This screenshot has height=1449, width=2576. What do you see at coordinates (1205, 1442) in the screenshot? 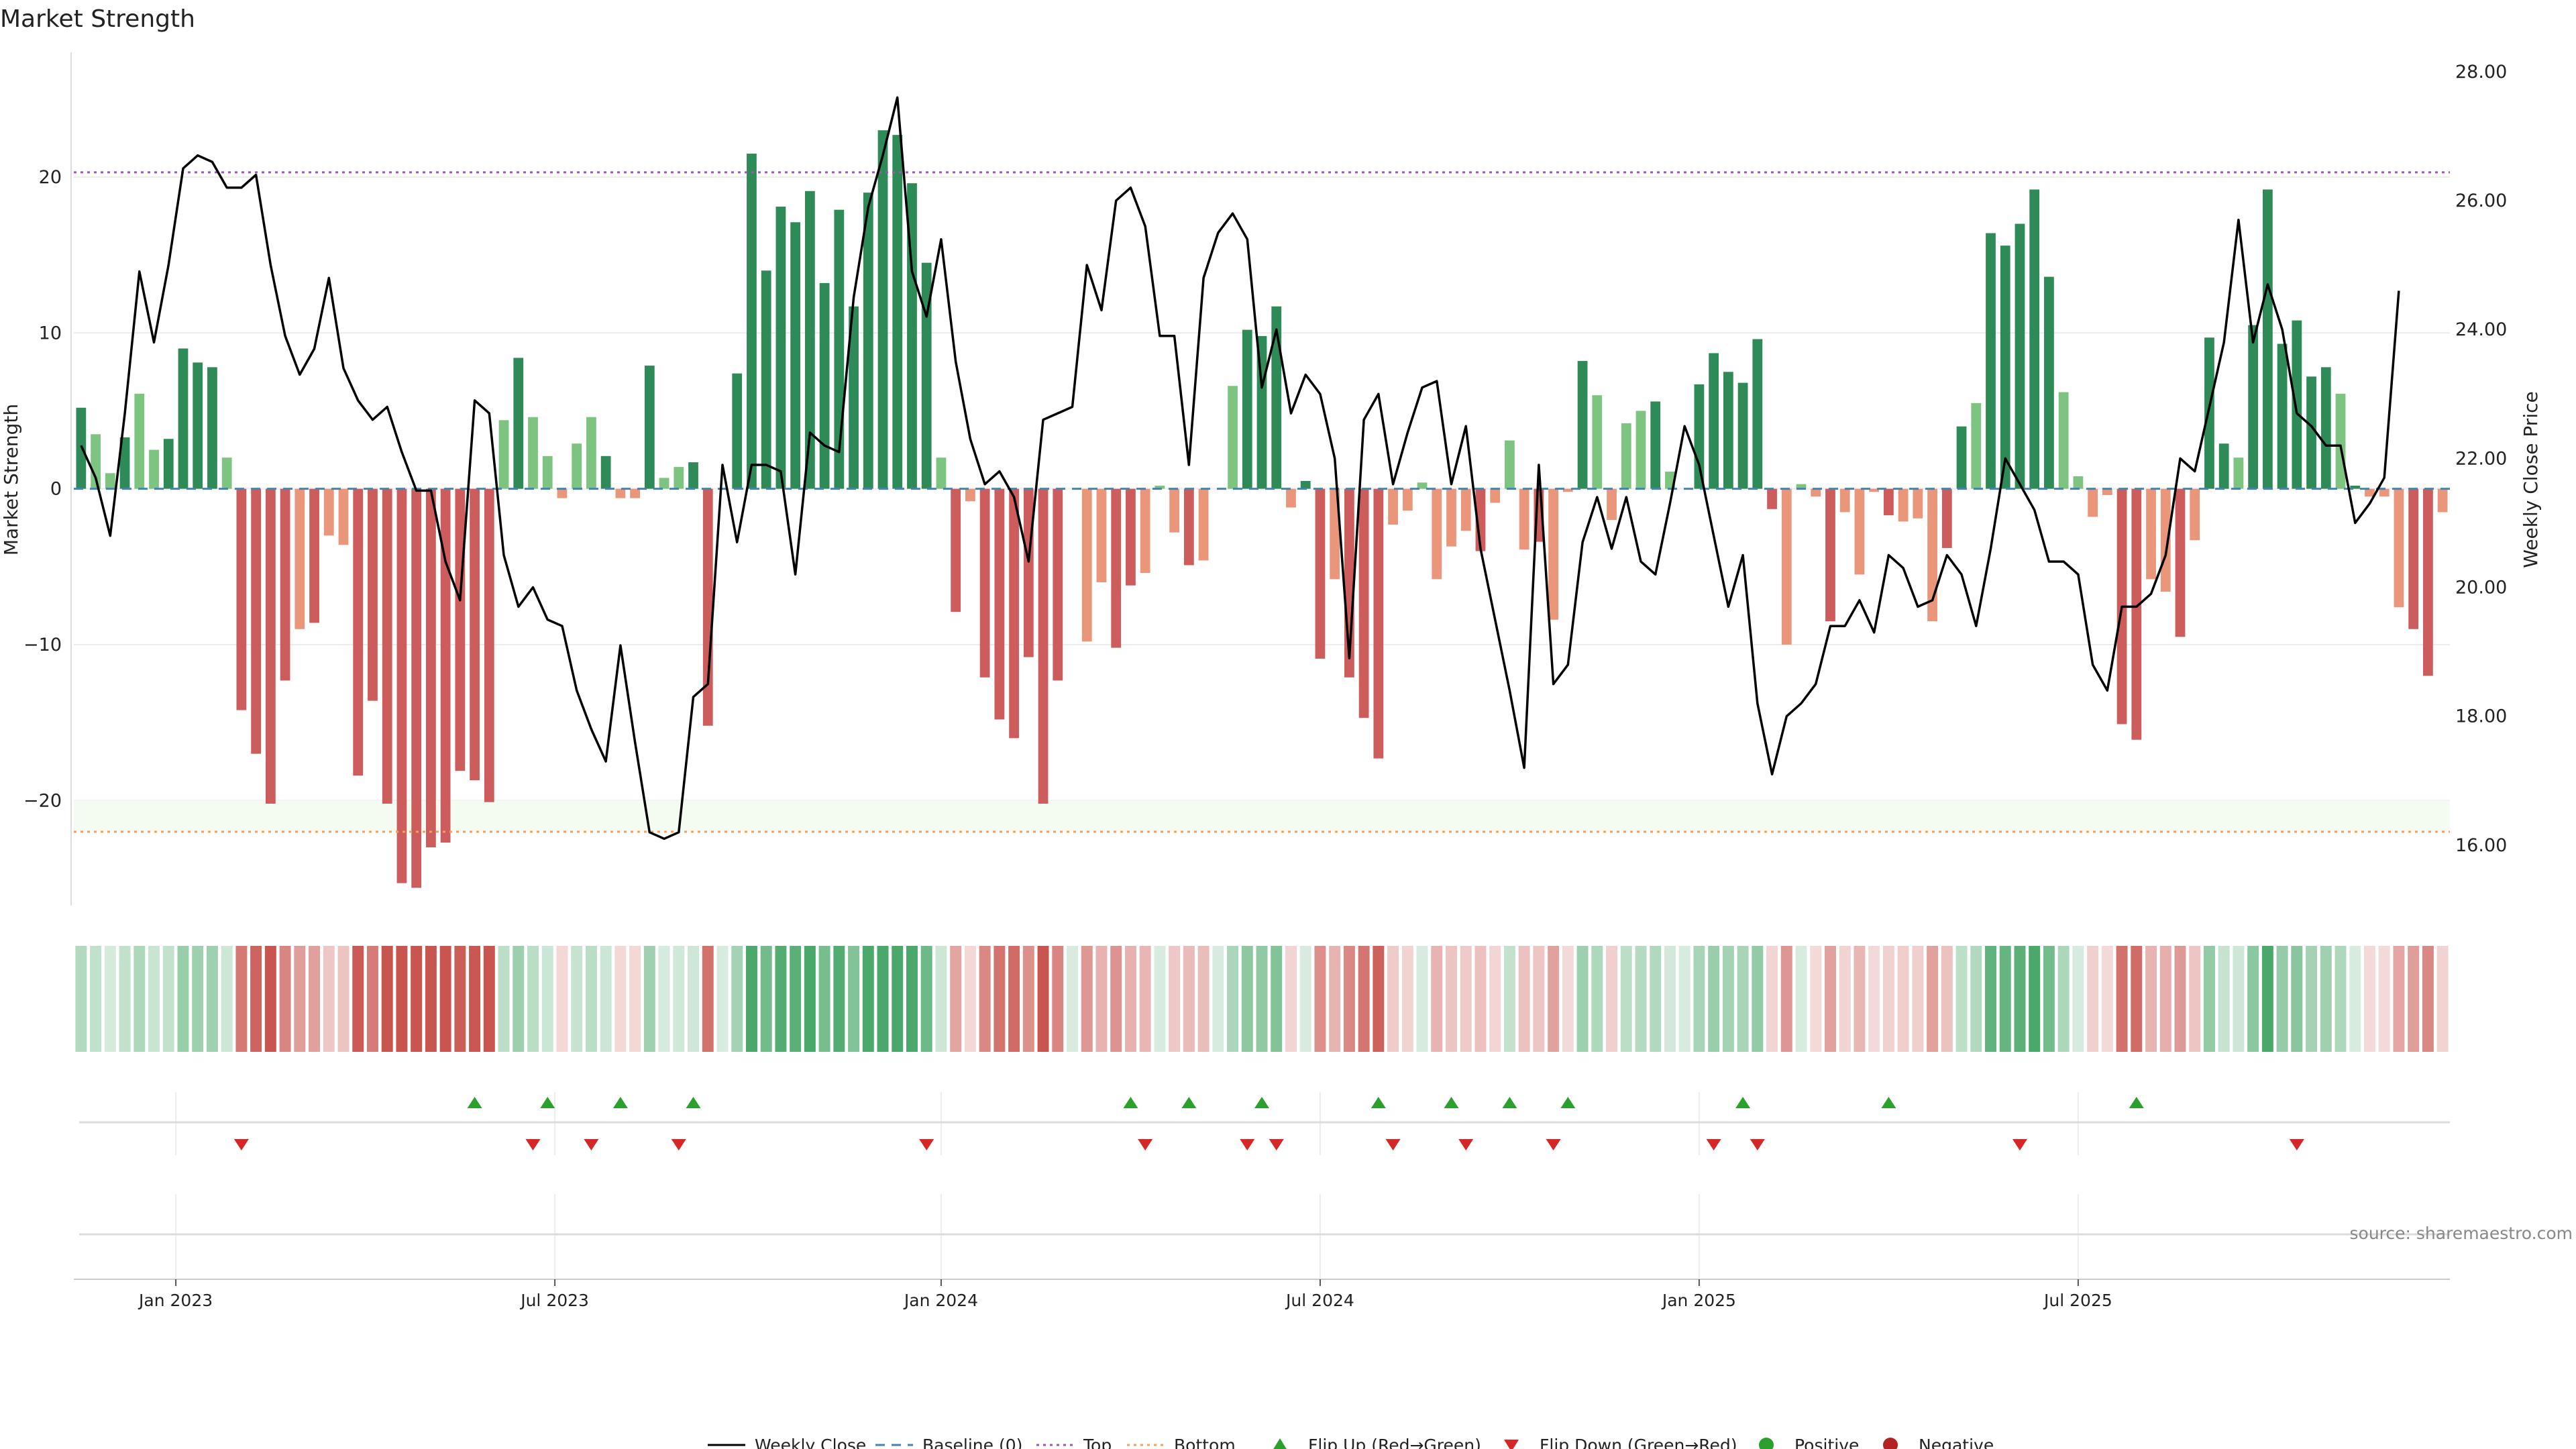
I see `legend-label: Bottom` at bounding box center [1205, 1442].